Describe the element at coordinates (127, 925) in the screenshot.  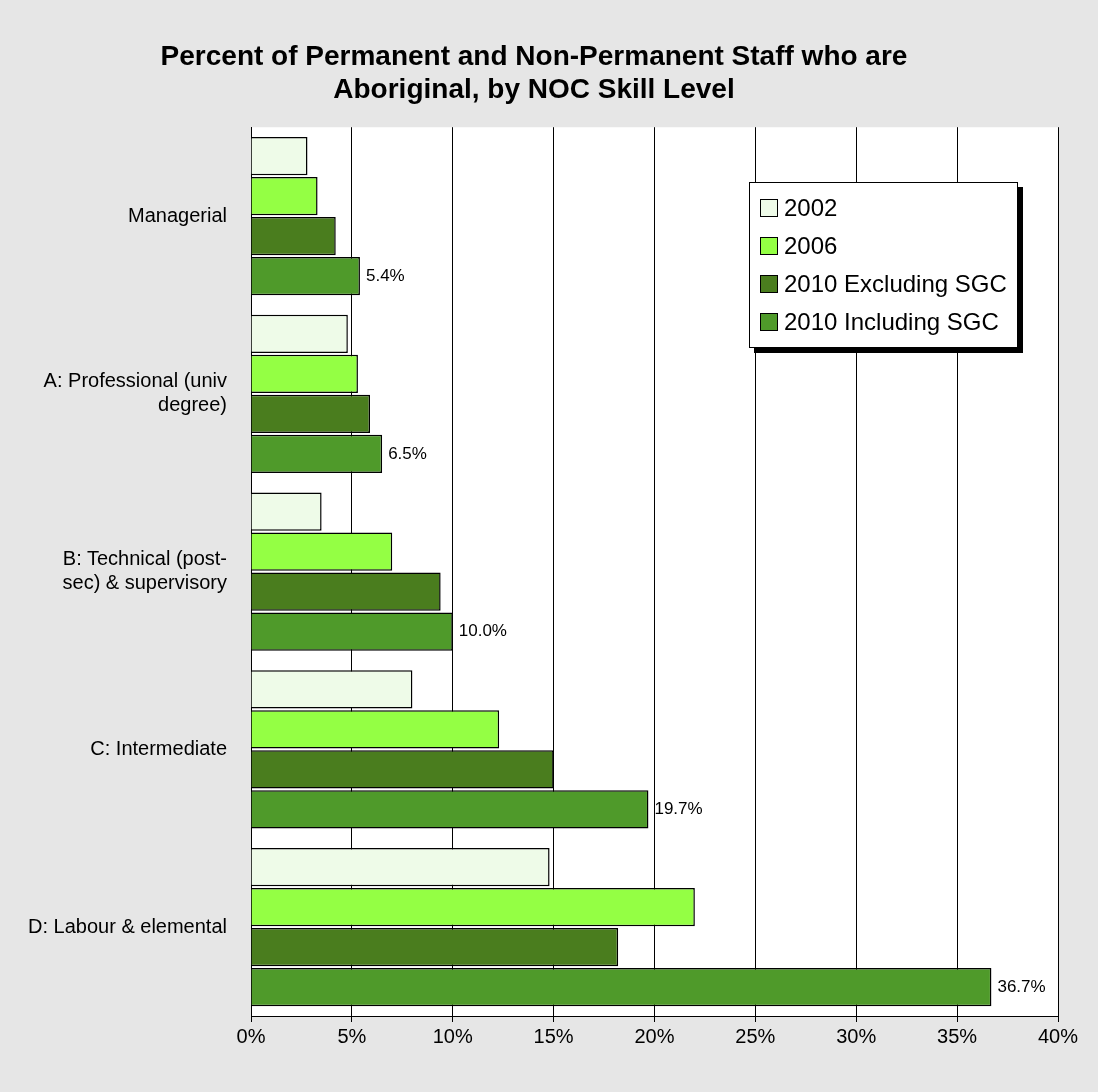
I see `y-tick-label: D: Labour & elemental` at that location.